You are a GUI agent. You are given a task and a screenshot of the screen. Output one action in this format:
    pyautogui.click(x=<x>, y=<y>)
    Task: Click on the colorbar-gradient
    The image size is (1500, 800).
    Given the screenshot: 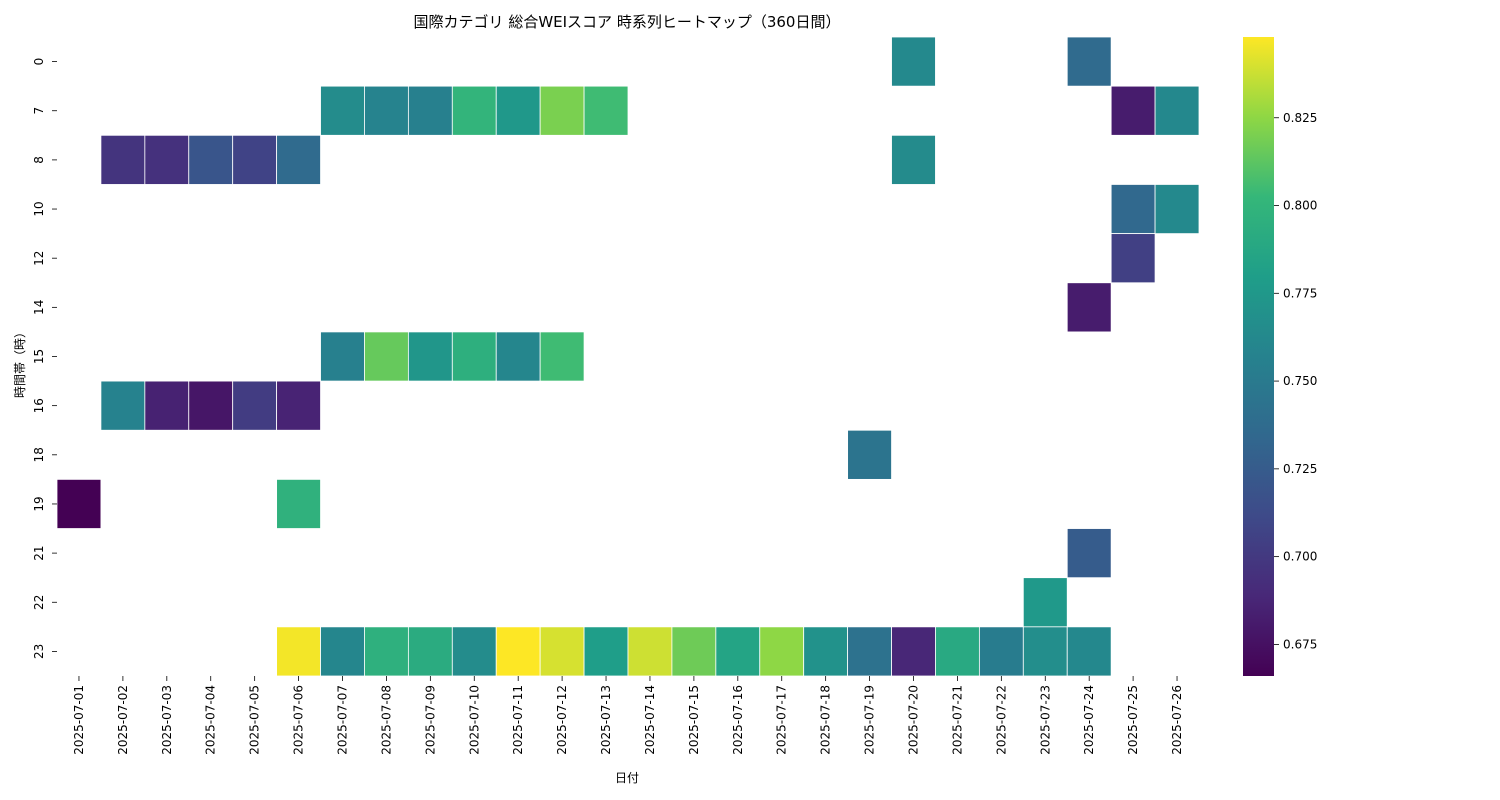 What is the action you would take?
    pyautogui.click(x=1258, y=356)
    